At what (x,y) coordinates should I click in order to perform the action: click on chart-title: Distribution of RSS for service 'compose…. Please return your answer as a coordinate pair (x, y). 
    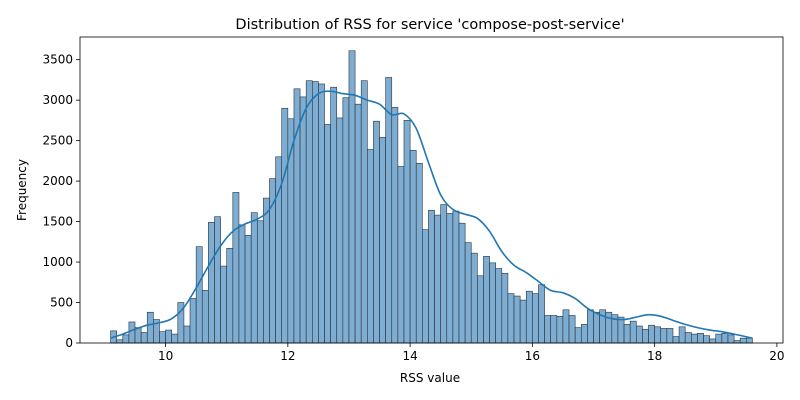
    Looking at the image, I should click on (429, 25).